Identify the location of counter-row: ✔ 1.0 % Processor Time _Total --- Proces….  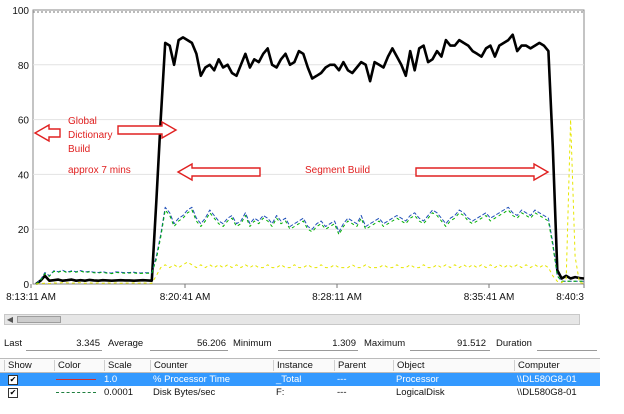
(300, 379).